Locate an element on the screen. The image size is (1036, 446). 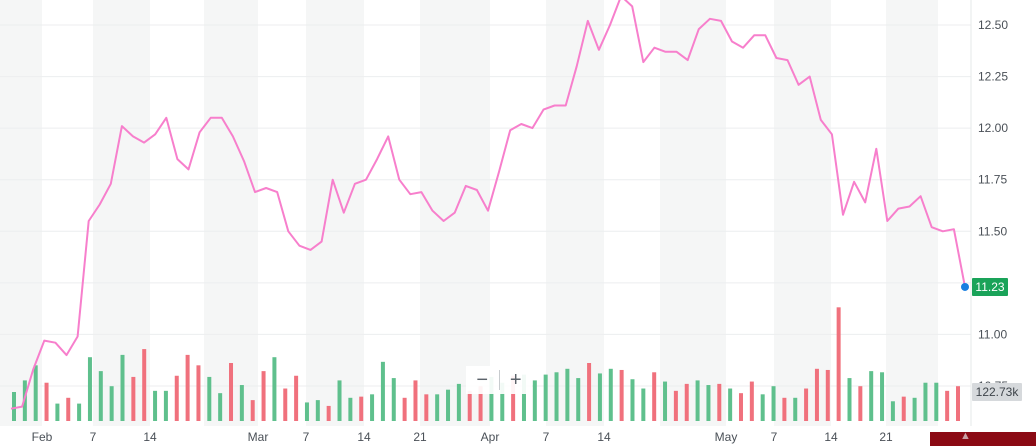
y-tick-label: 11.75 is located at coordinates (992, 180).